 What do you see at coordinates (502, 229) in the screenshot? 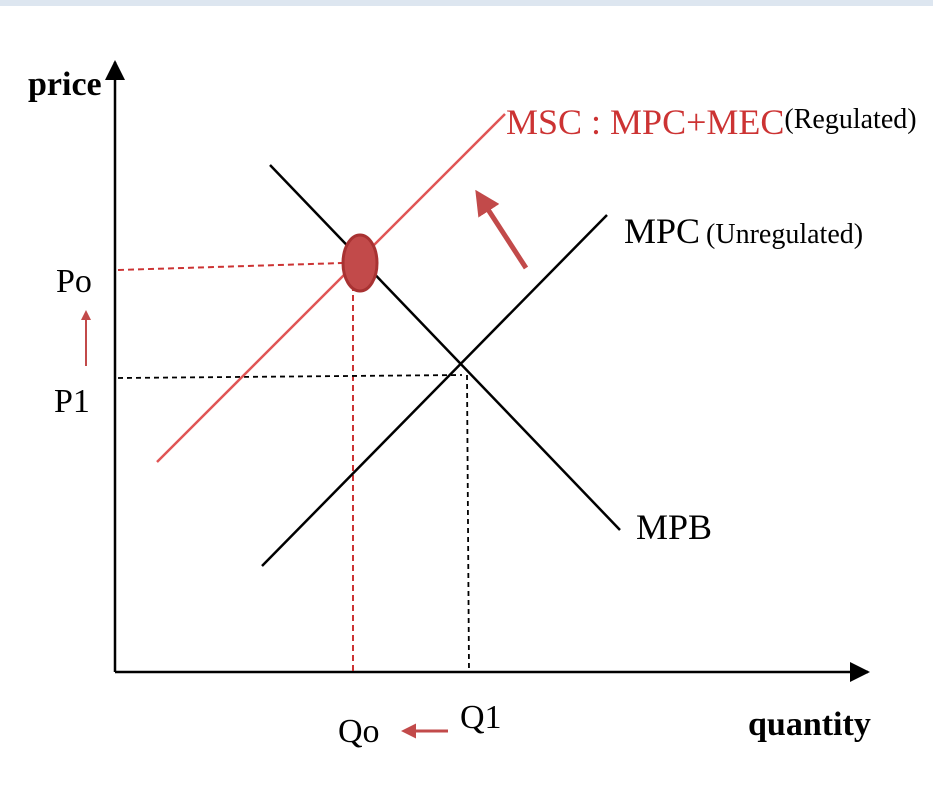
I see `supply-shift-arrow` at bounding box center [502, 229].